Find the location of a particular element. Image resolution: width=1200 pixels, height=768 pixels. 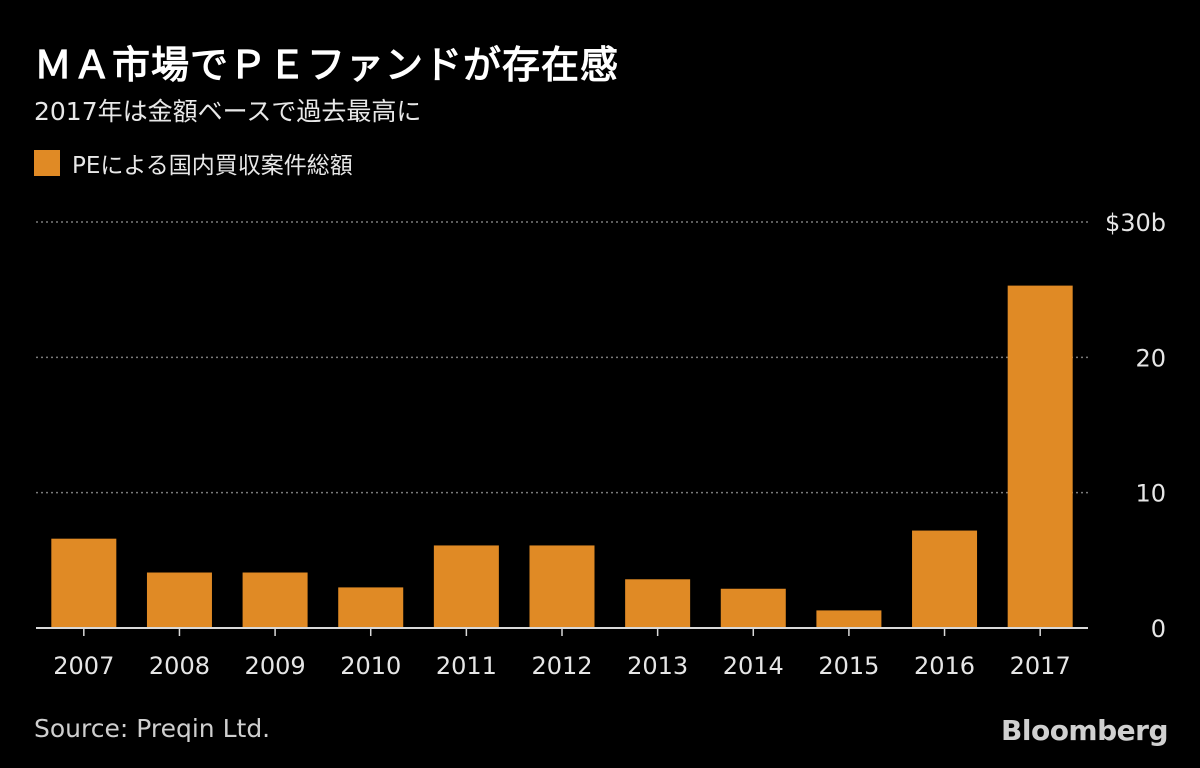

x-tick-label: 2008 is located at coordinates (179, 666).